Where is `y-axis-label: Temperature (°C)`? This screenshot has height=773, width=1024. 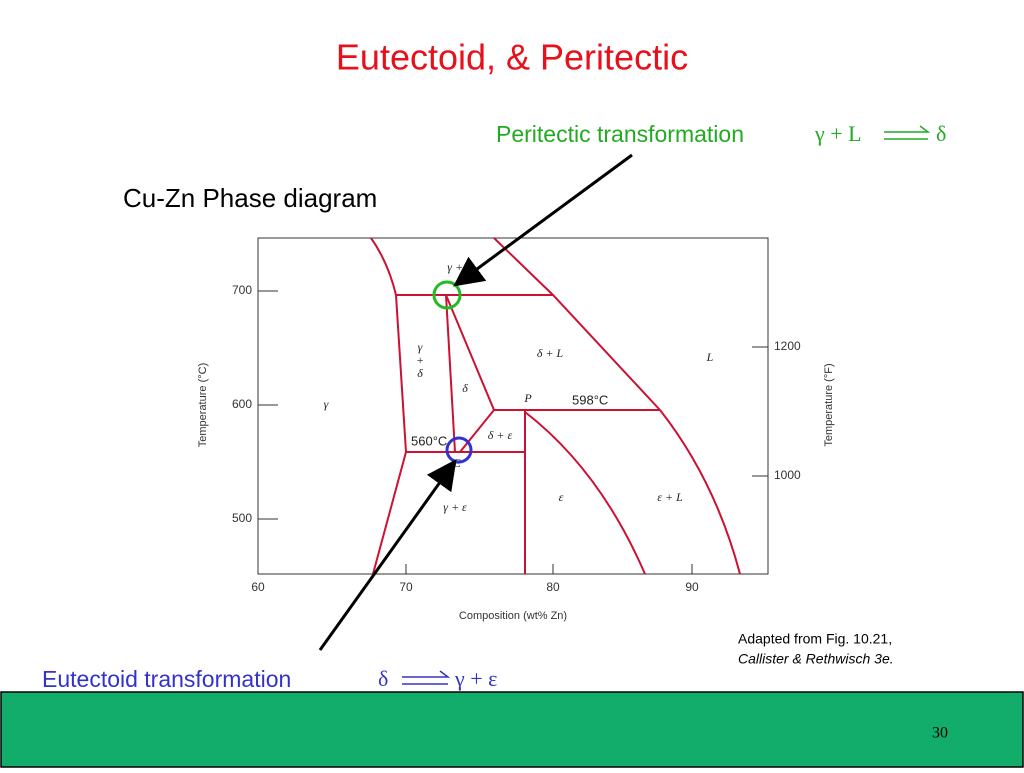 y-axis-label: Temperature (°C) is located at coordinates (203, 405).